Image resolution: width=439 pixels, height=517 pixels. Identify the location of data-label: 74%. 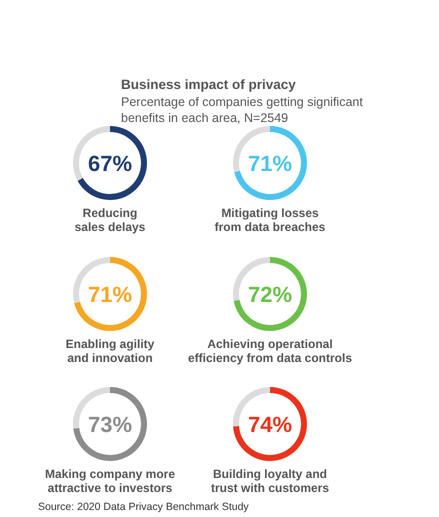
(270, 424).